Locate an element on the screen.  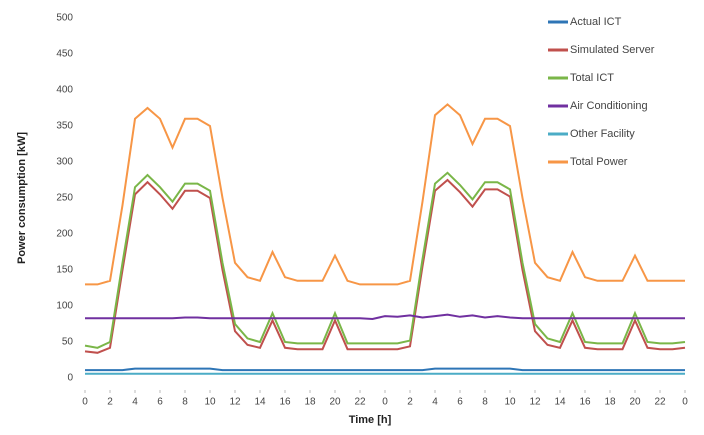
y-tick-label: 500 is located at coordinates (64, 18).